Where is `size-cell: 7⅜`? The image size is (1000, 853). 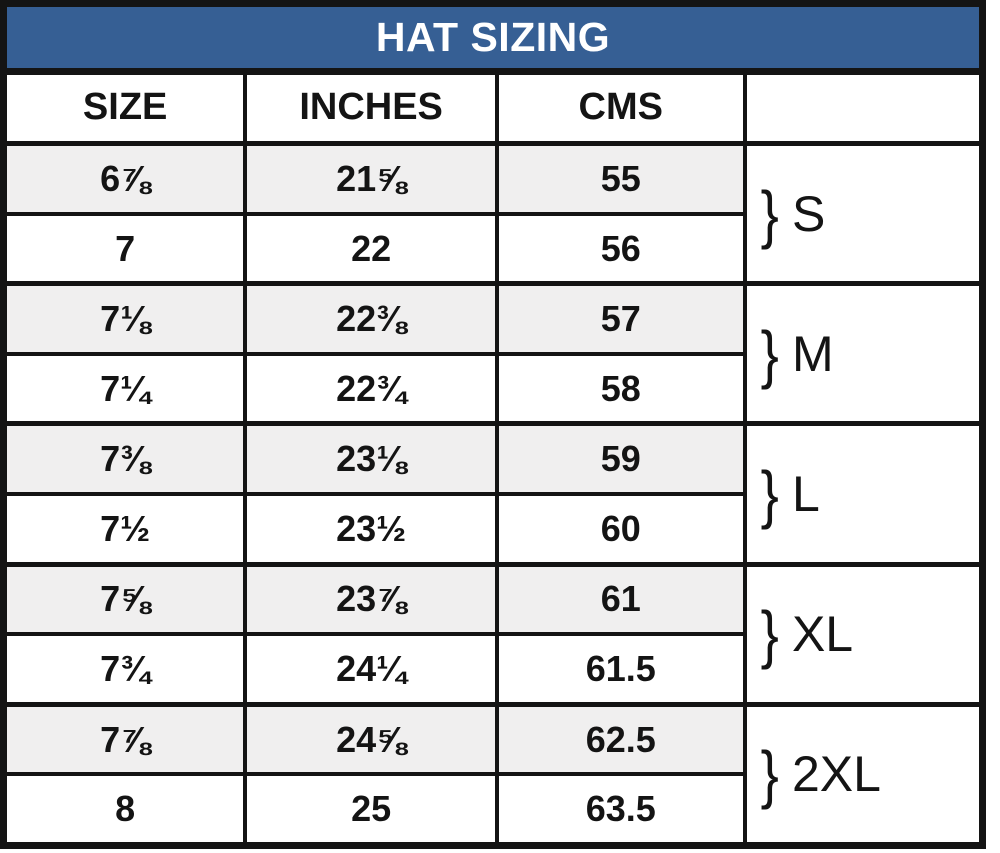 size-cell: 7⅜ is located at coordinates (124, 459).